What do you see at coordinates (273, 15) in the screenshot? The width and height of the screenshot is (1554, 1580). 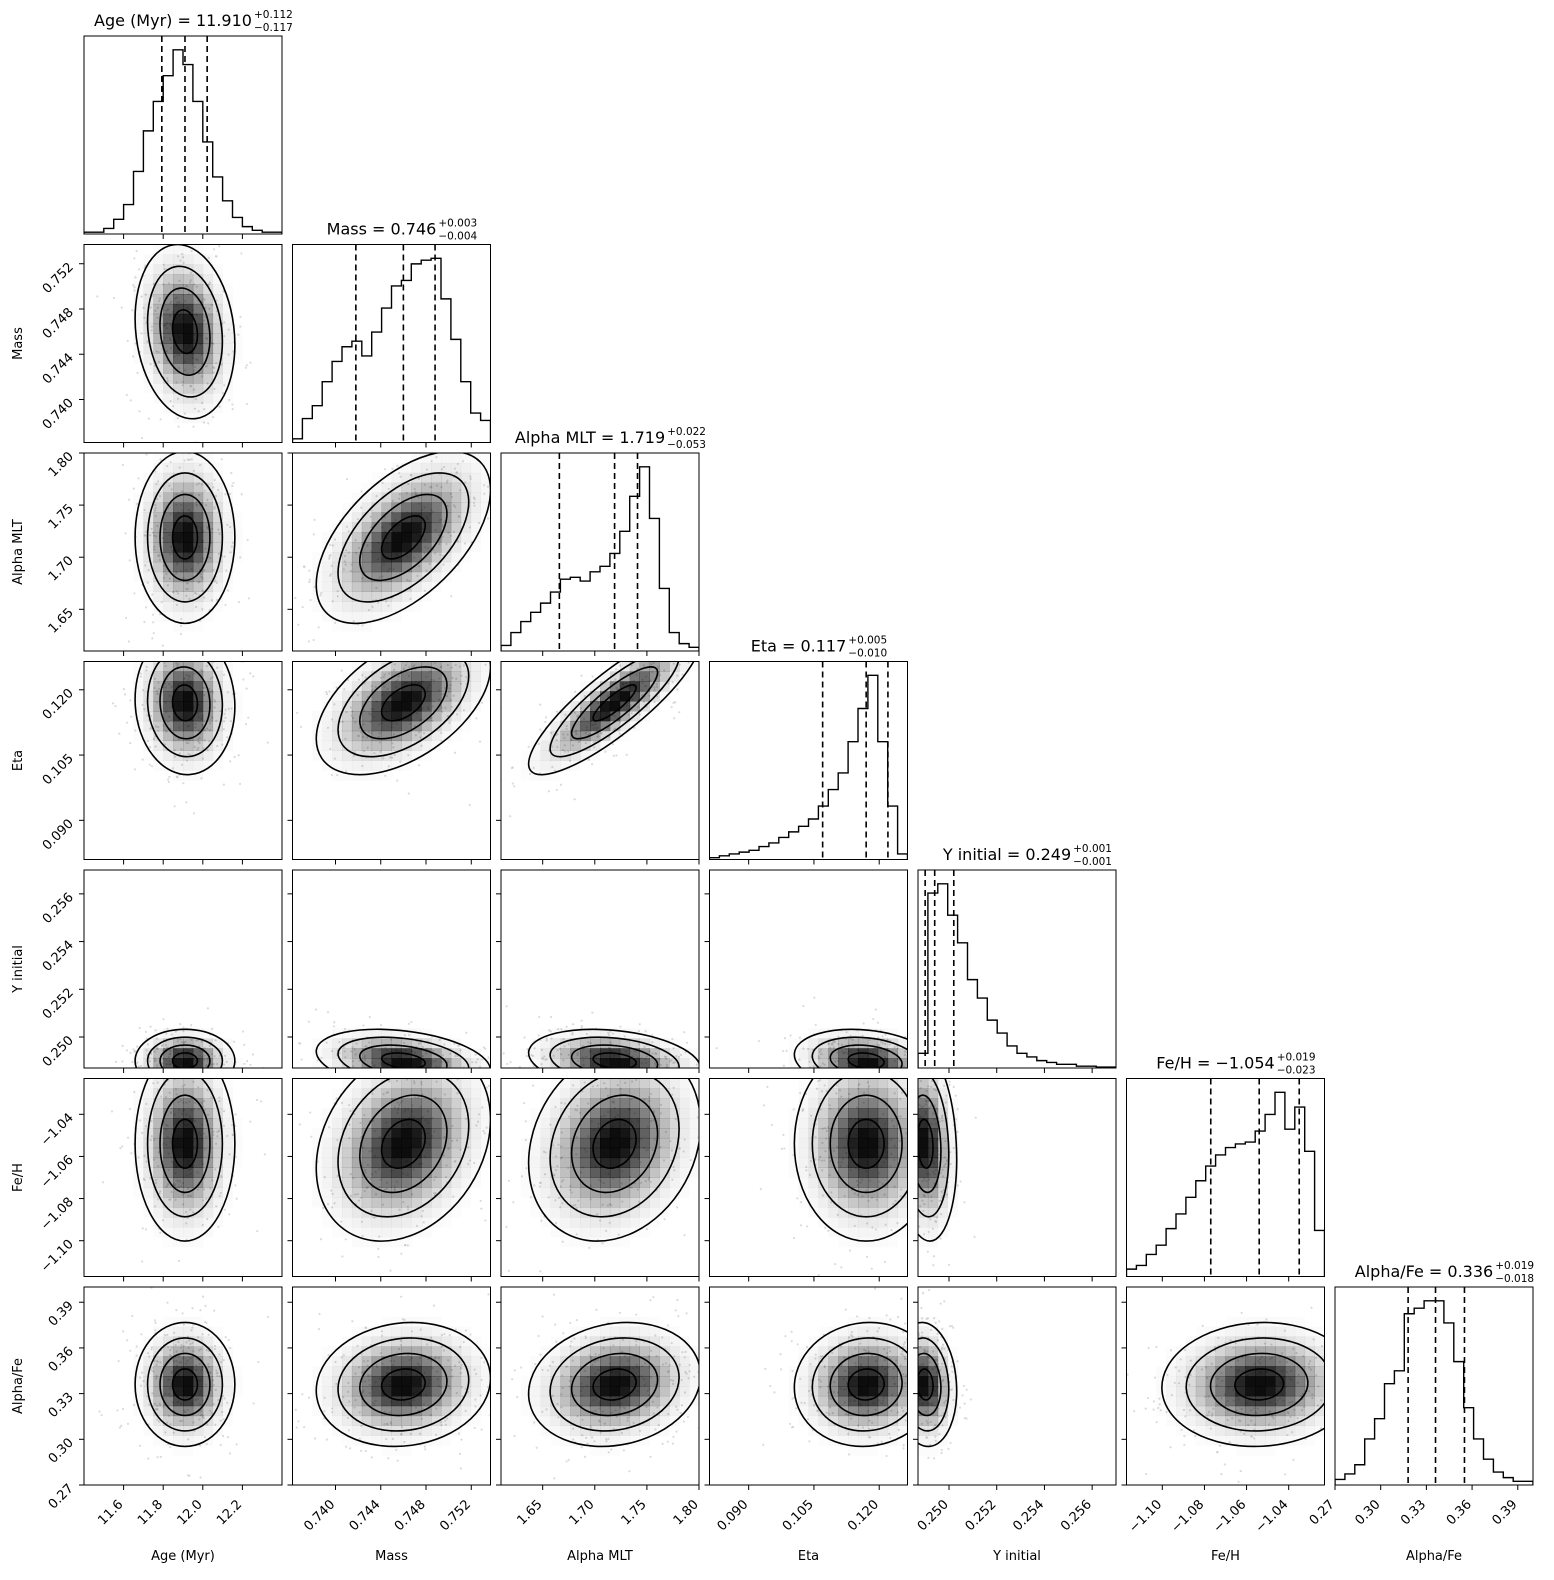 I see `panel-title-plus-0: +0.112` at bounding box center [273, 15].